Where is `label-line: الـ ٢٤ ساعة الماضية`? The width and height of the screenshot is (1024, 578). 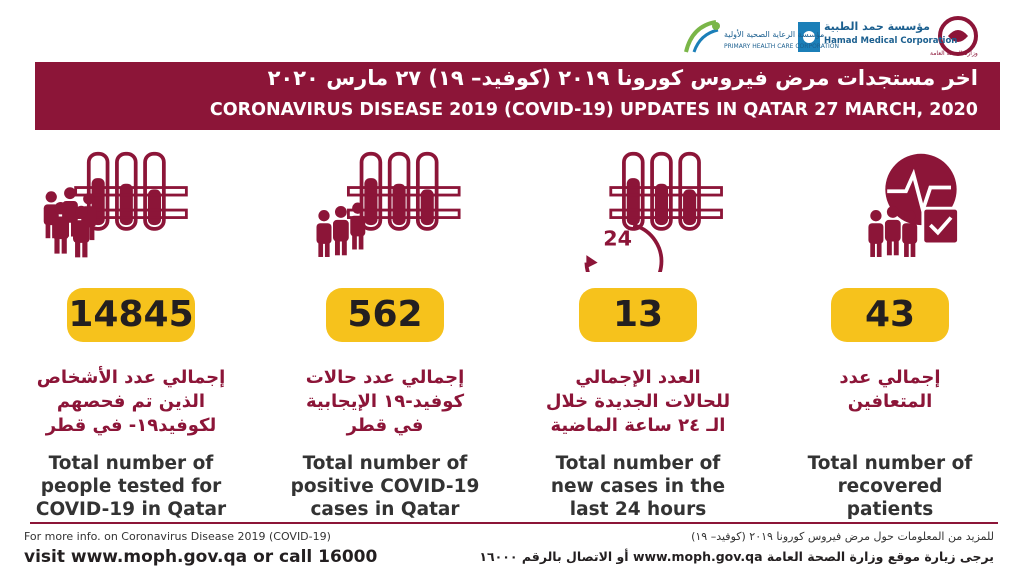
label-line: الـ ٢٤ ساعة الماضية is located at coordinates (638, 425).